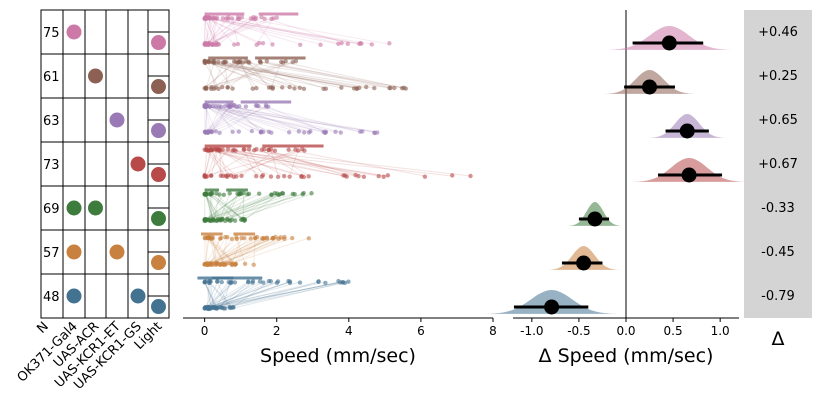 The image size is (825, 407). Describe the element at coordinates (493, 331) in the screenshot. I see `x-tick-label: 8` at that location.